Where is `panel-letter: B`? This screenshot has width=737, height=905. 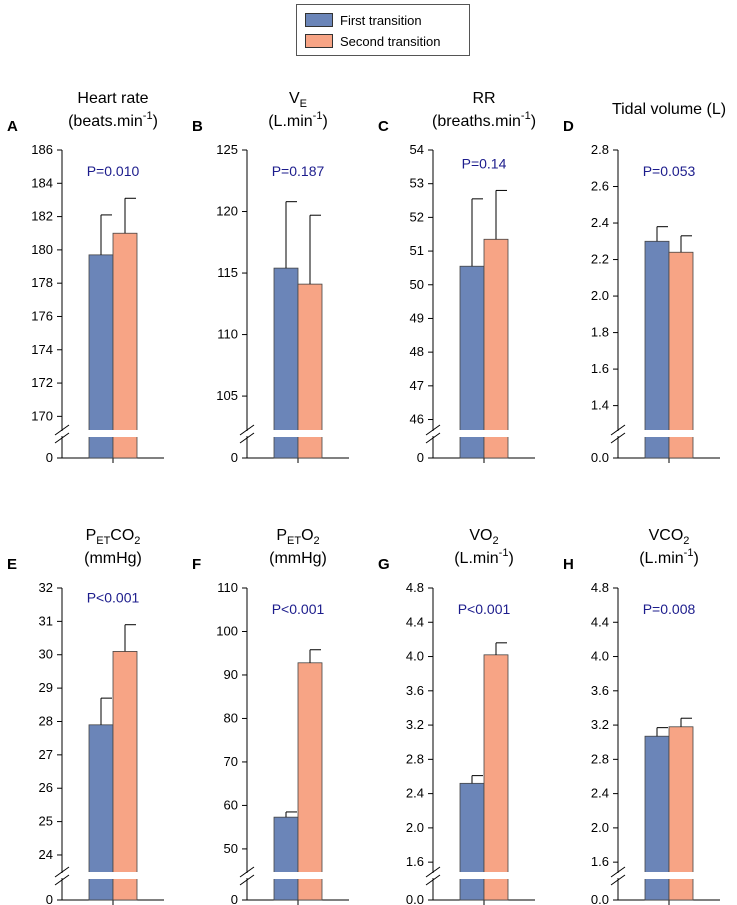
panel-letter: B is located at coordinates (197, 126).